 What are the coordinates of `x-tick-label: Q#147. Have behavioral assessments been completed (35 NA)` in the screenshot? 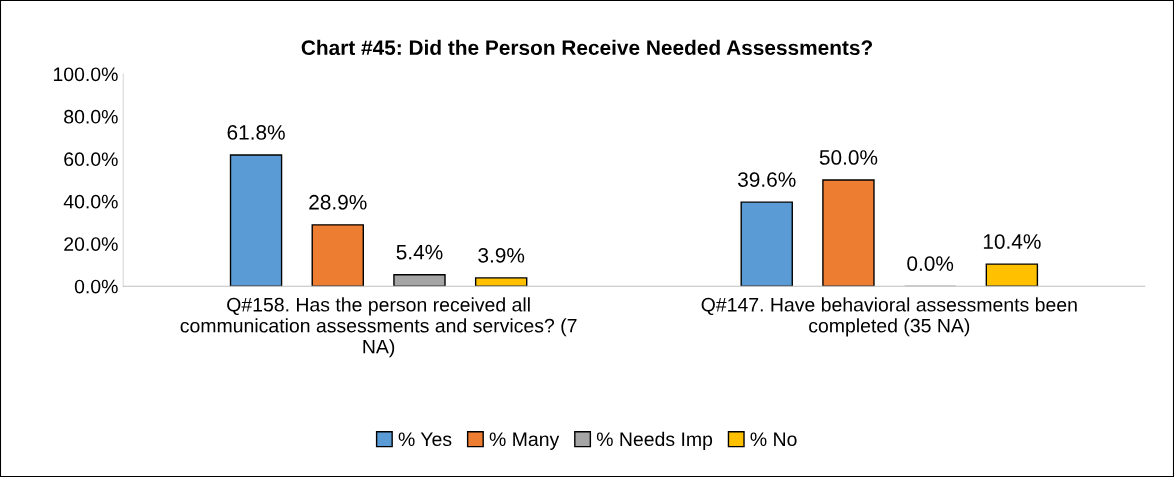 It's located at (889, 317).